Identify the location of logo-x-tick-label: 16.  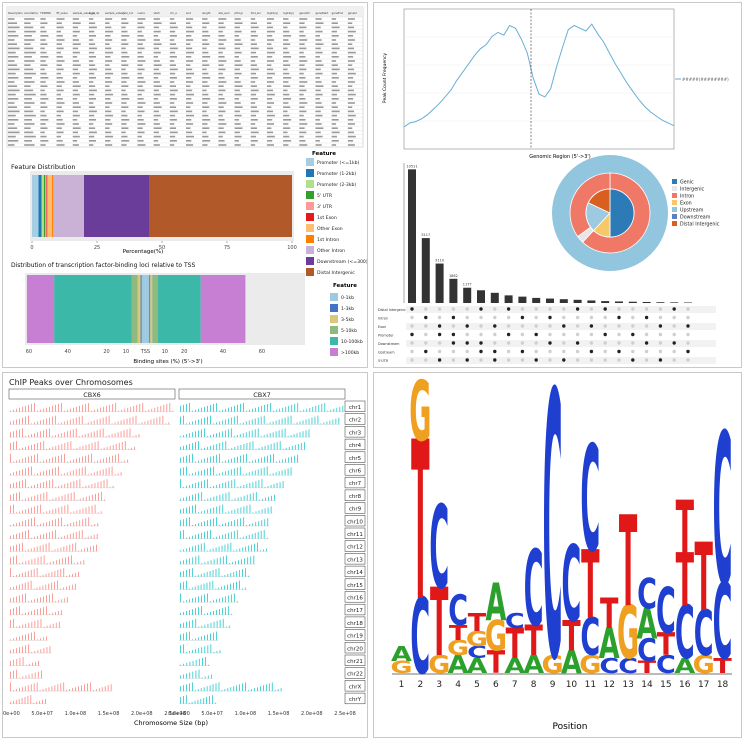
(685, 685).